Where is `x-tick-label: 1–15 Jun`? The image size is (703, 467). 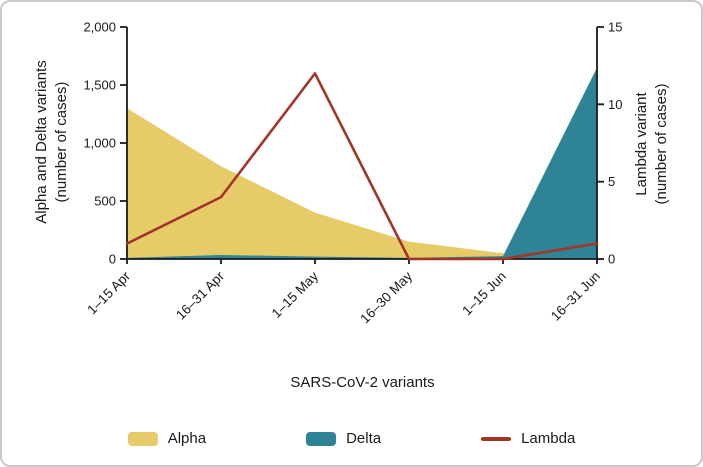 x-tick-label: 1–15 Jun is located at coordinates (484, 294).